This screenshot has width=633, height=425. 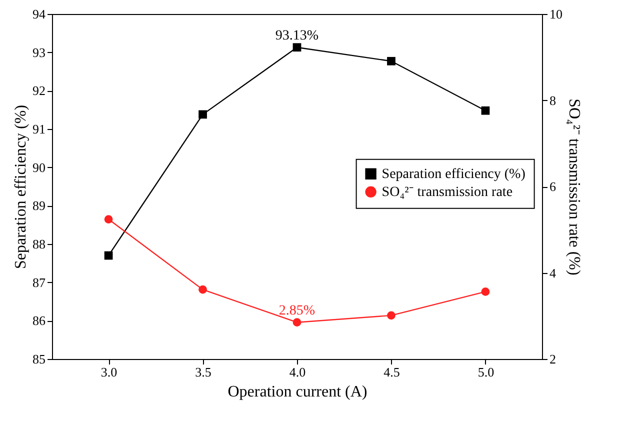 I want to click on data-label: 2.85%, so click(x=297, y=310).